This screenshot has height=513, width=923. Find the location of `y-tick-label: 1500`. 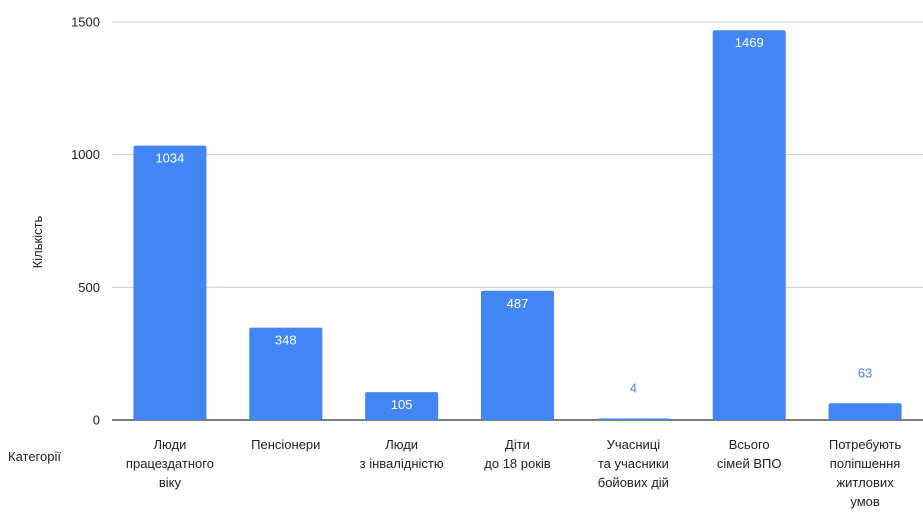

y-tick-label: 1500 is located at coordinates (85, 22).